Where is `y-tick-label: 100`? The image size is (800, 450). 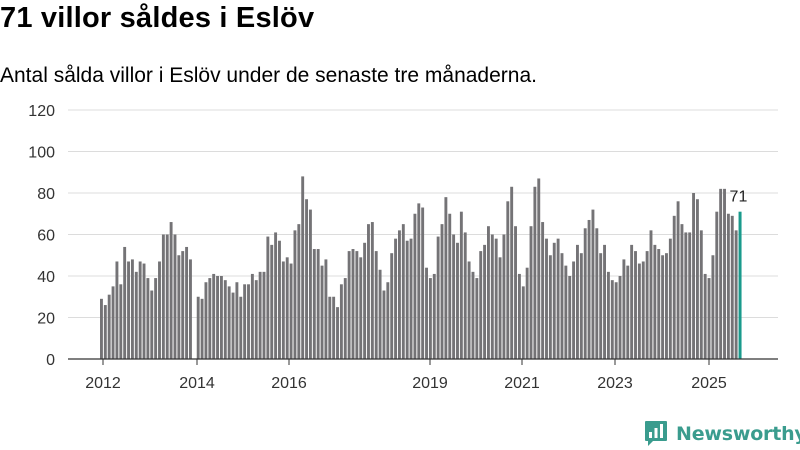 y-tick-label: 100 is located at coordinates (41, 153).